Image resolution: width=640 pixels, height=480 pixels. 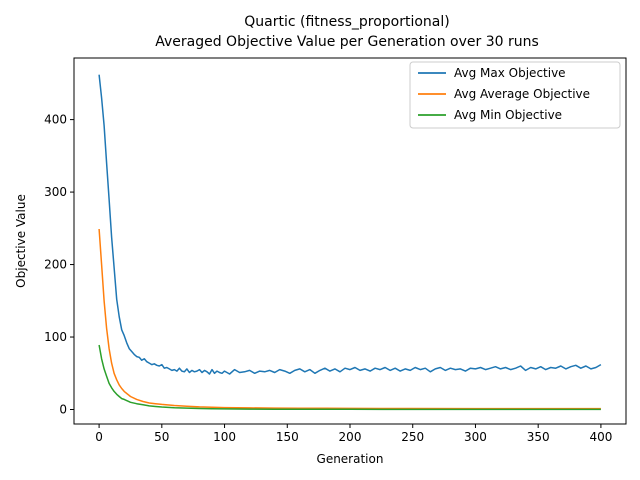 I want to click on legend-box, so click(x=515, y=95).